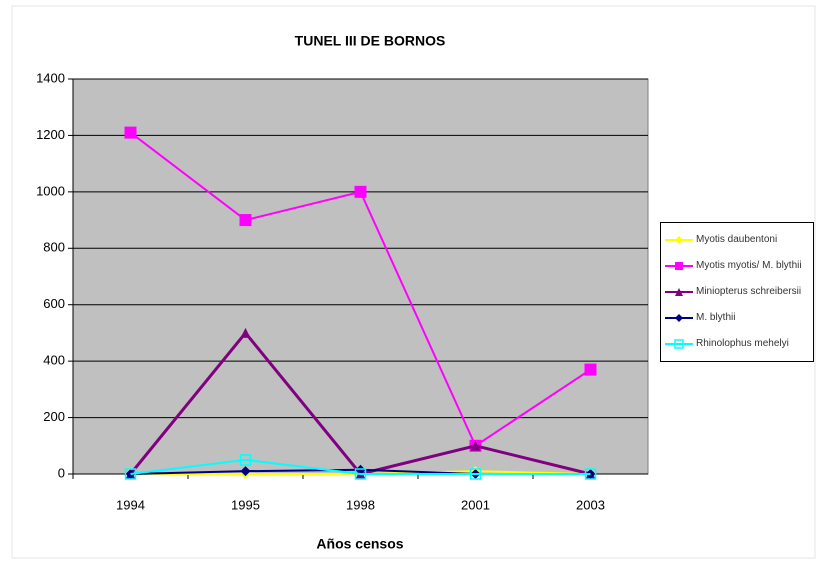  Describe the element at coordinates (245, 504) in the screenshot. I see `x-tick-label: 1995` at that location.